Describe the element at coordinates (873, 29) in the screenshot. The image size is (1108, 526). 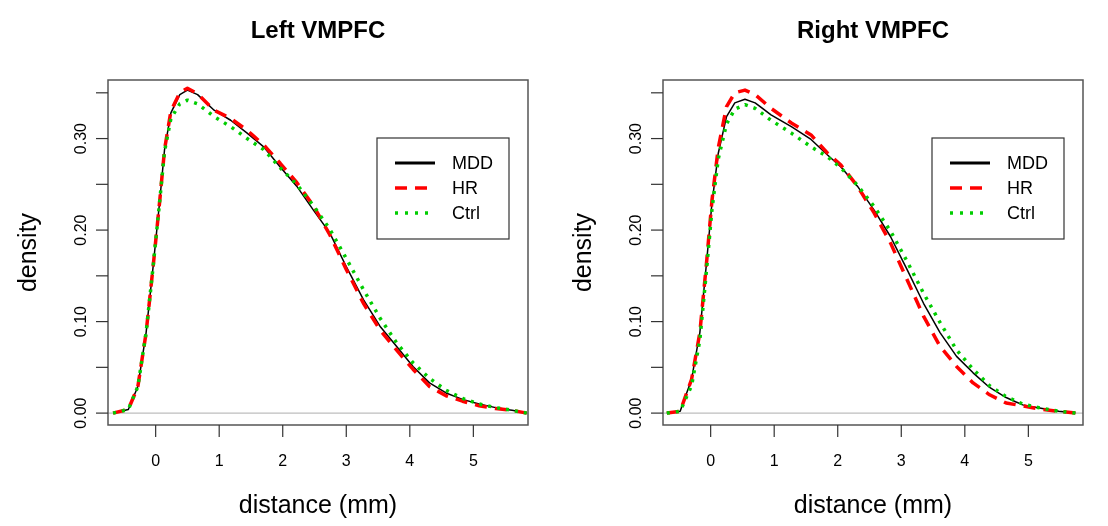
I see `chart-title: Right VMPFC` at that location.